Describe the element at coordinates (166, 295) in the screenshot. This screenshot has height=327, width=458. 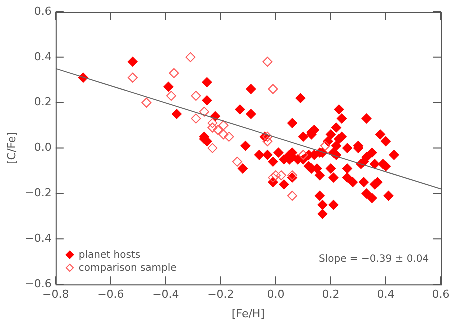
I see `x-tick-label: −0.4` at that location.